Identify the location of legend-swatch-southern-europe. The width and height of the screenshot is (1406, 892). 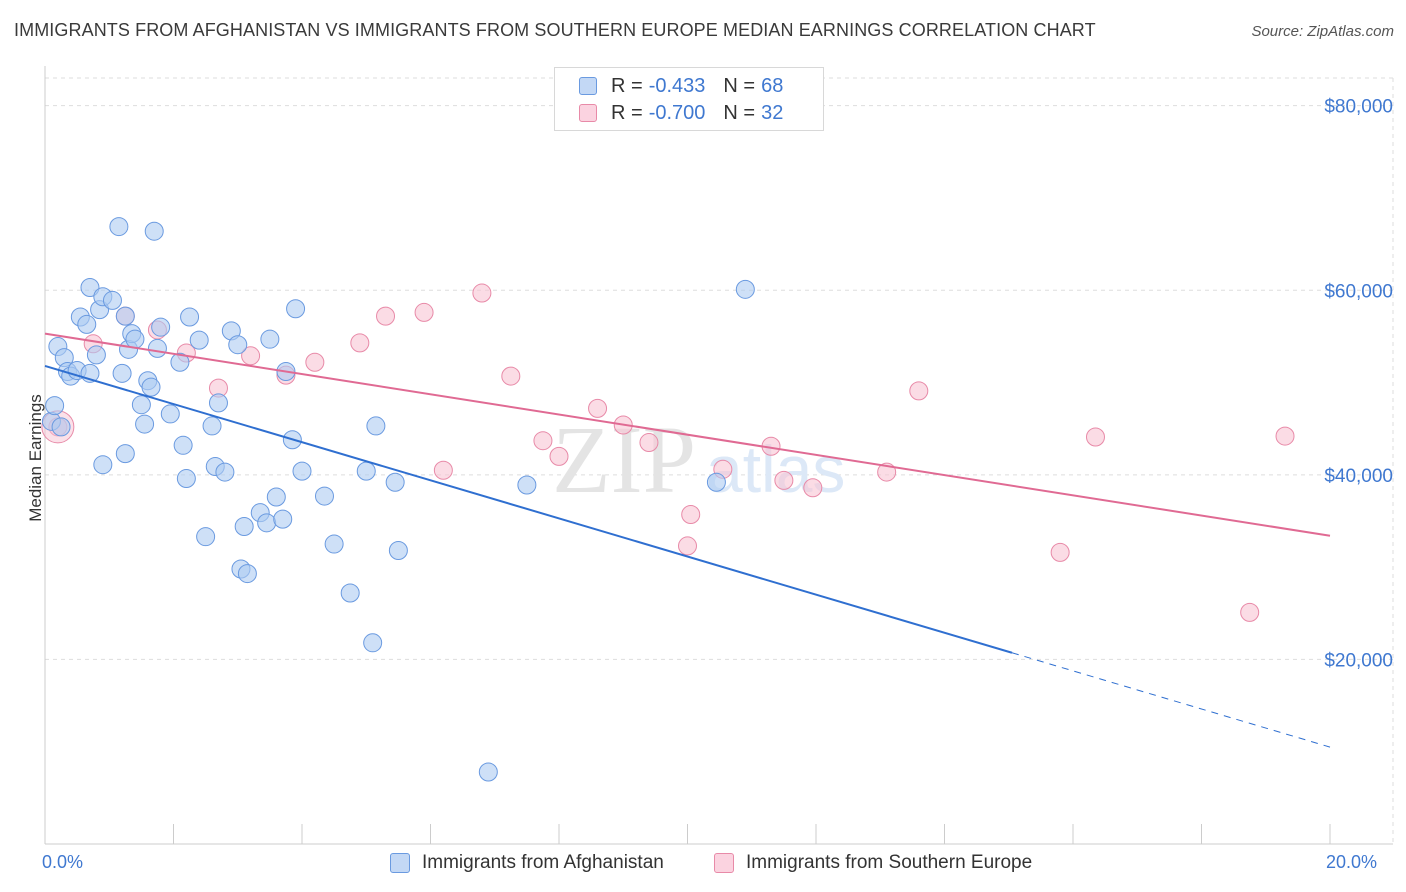
(588, 113).